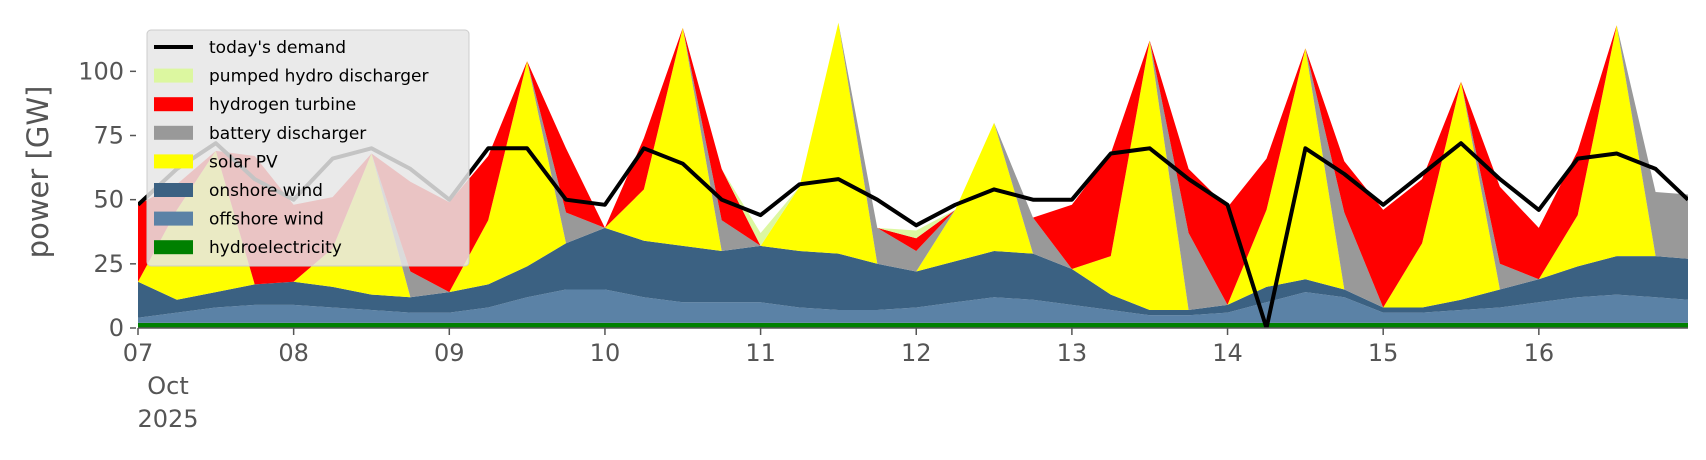  I want to click on y-tick-label: 50, so click(108, 200).